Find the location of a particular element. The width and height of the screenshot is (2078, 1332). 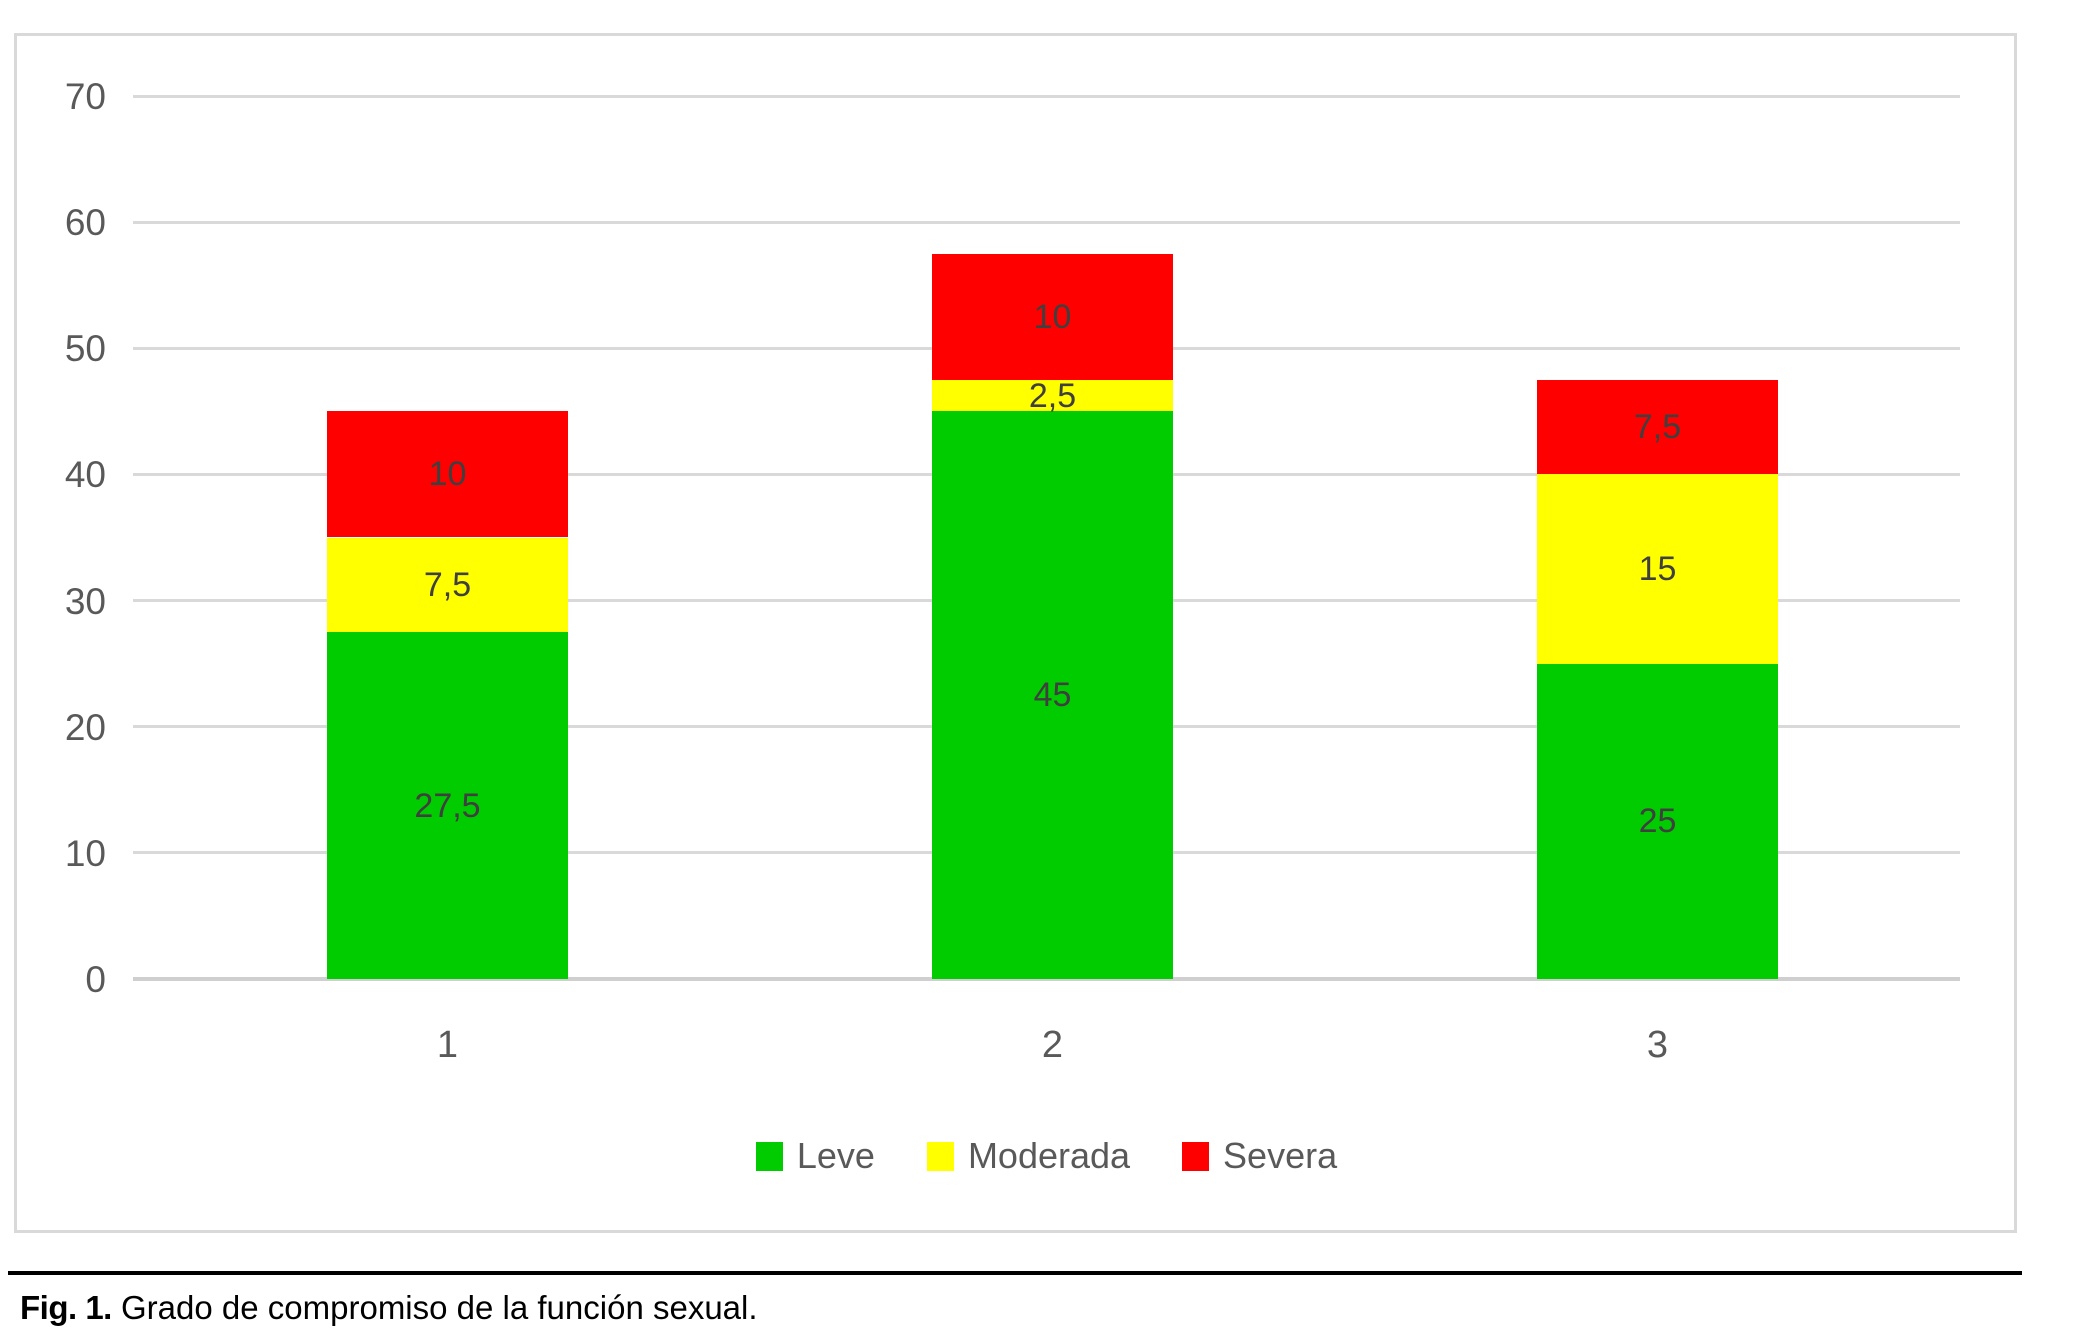

chart-legend: Leve Moderada Severa is located at coordinates (1046, 1156).